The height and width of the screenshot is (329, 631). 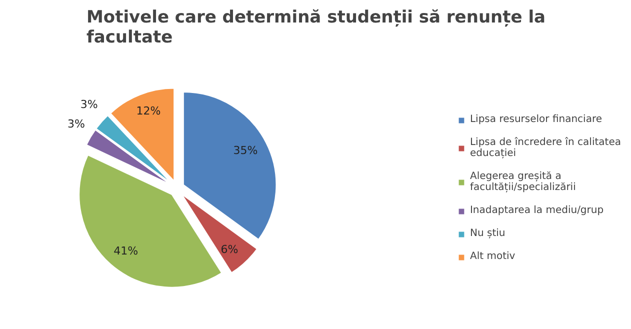 I want to click on data-label: 6%, so click(x=229, y=249).